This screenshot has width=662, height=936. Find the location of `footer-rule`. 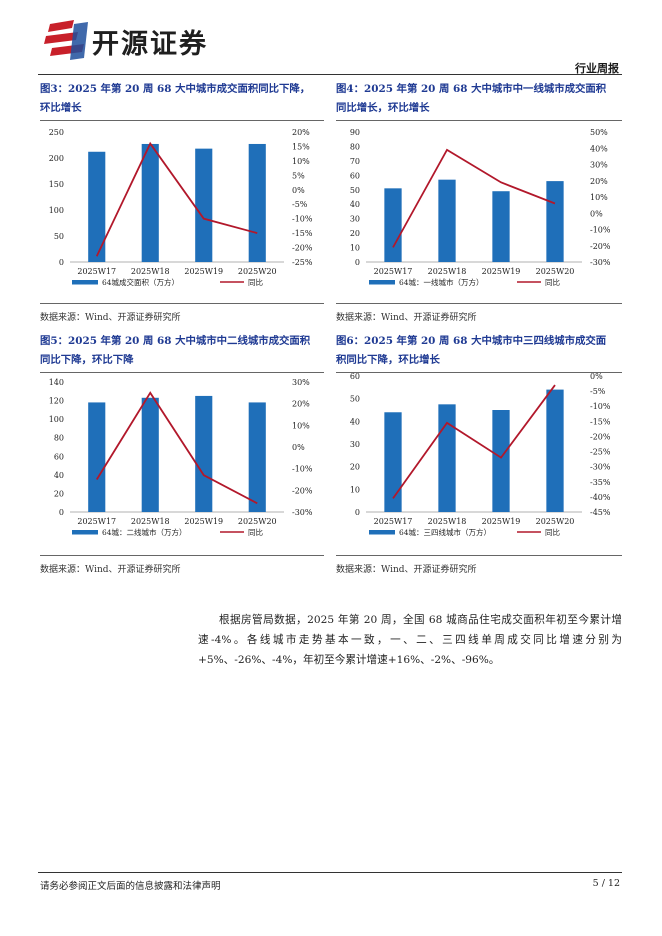

footer-rule is located at coordinates (330, 872).